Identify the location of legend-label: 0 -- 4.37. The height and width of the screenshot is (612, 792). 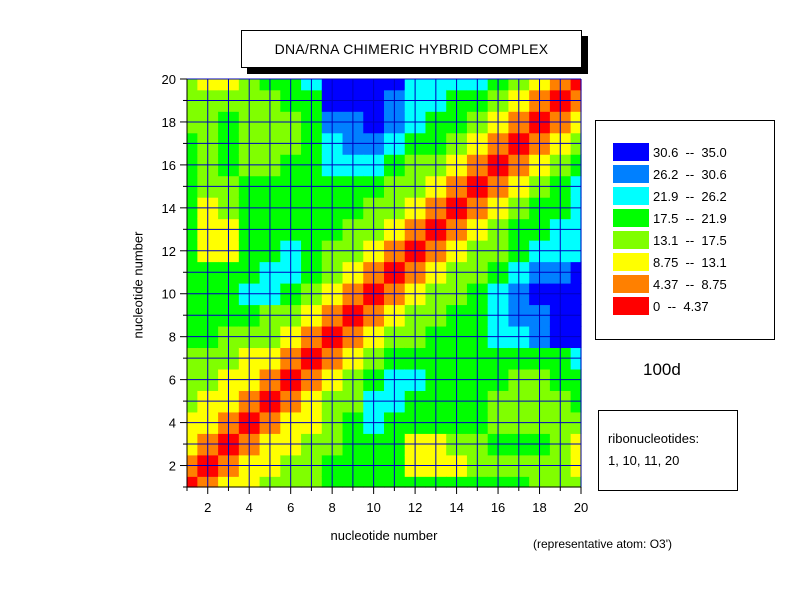
(681, 306).